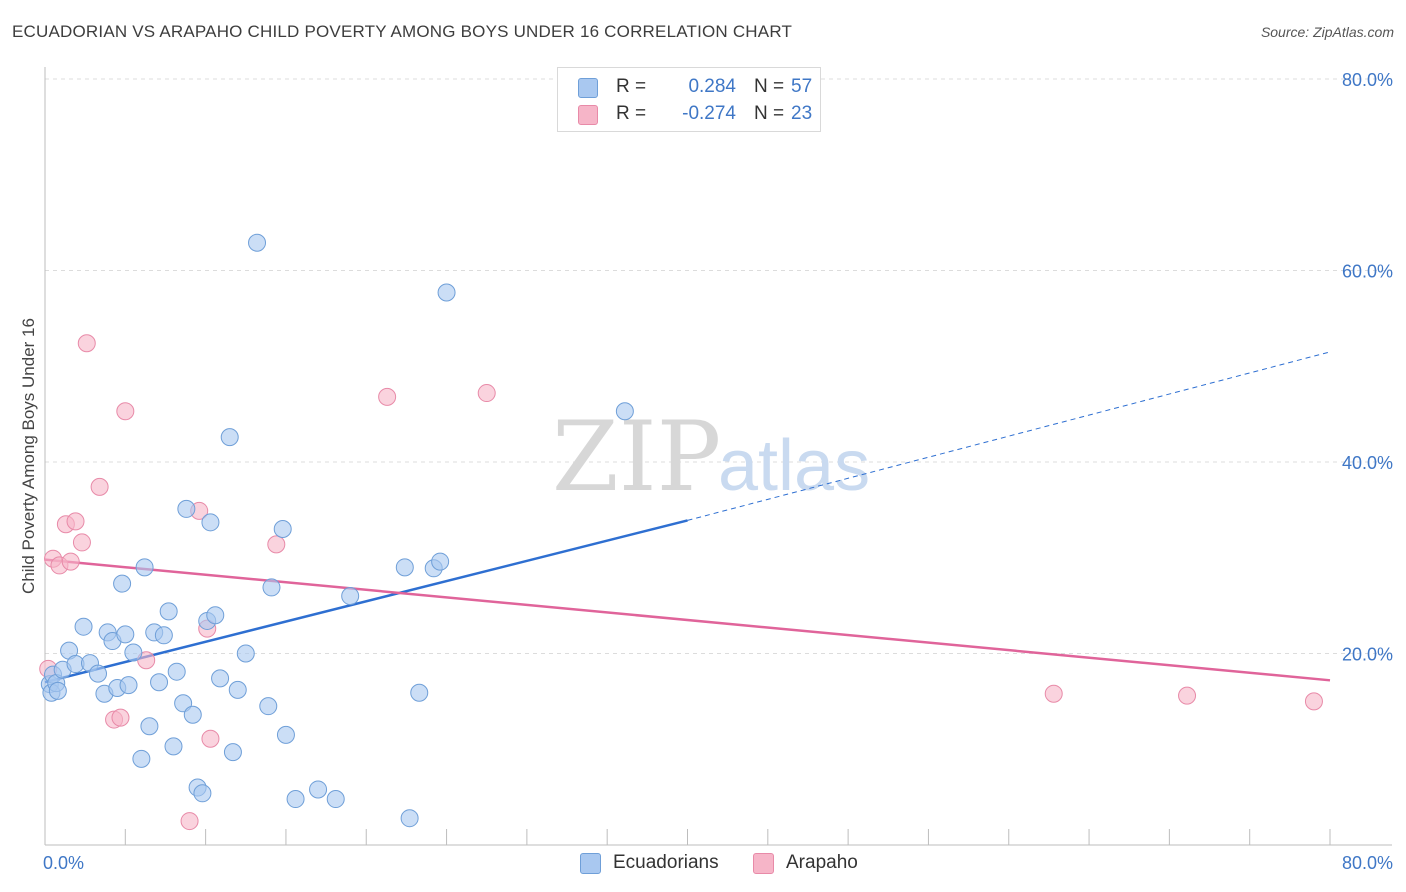 The width and height of the screenshot is (1406, 892). I want to click on legend-r-value: 0.284, so click(712, 86).